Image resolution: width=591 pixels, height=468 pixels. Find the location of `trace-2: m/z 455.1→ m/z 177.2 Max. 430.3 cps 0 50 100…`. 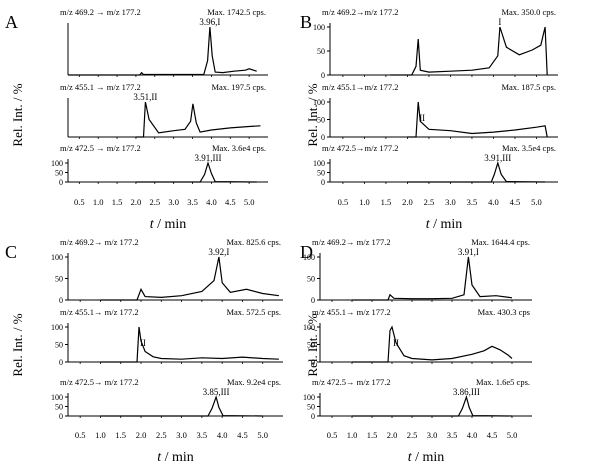

trace-2: m/z 455.1→ m/z 177.2 Max. 430.3 cps 0 50 100… is located at coordinates (417, 337).